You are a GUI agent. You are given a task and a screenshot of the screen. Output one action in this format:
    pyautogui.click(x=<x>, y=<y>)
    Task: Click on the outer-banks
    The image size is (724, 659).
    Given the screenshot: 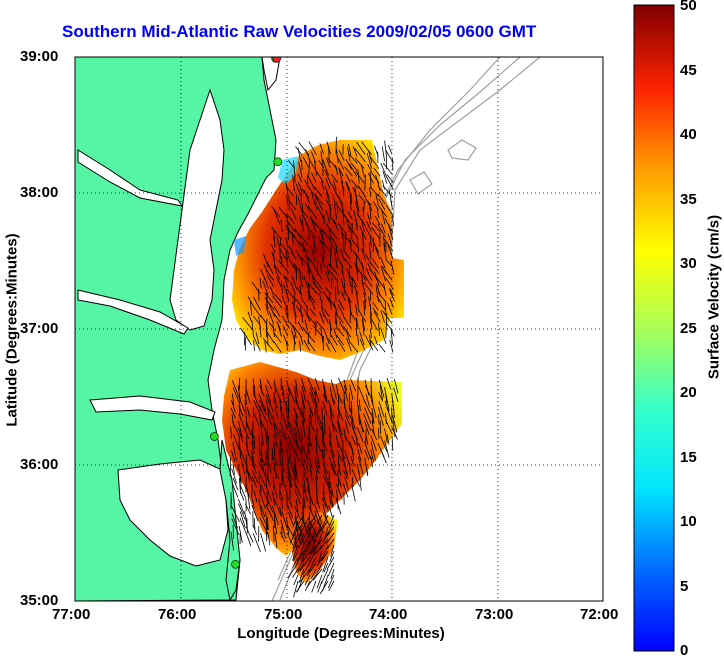 What is the action you would take?
    pyautogui.click(x=230, y=520)
    